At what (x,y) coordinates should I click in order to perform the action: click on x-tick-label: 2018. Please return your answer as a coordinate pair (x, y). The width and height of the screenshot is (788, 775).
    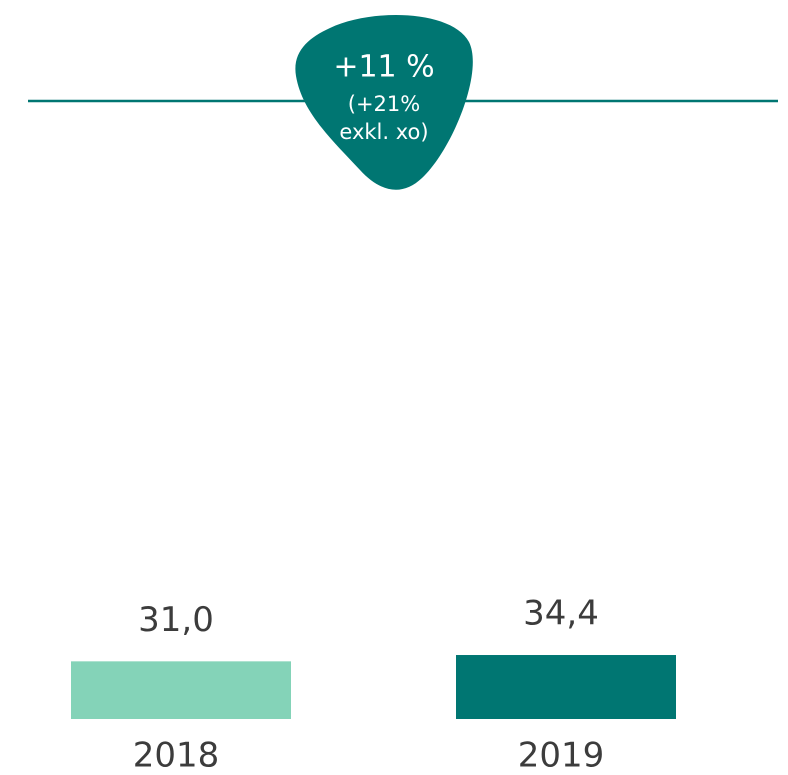
    Looking at the image, I should click on (176, 755).